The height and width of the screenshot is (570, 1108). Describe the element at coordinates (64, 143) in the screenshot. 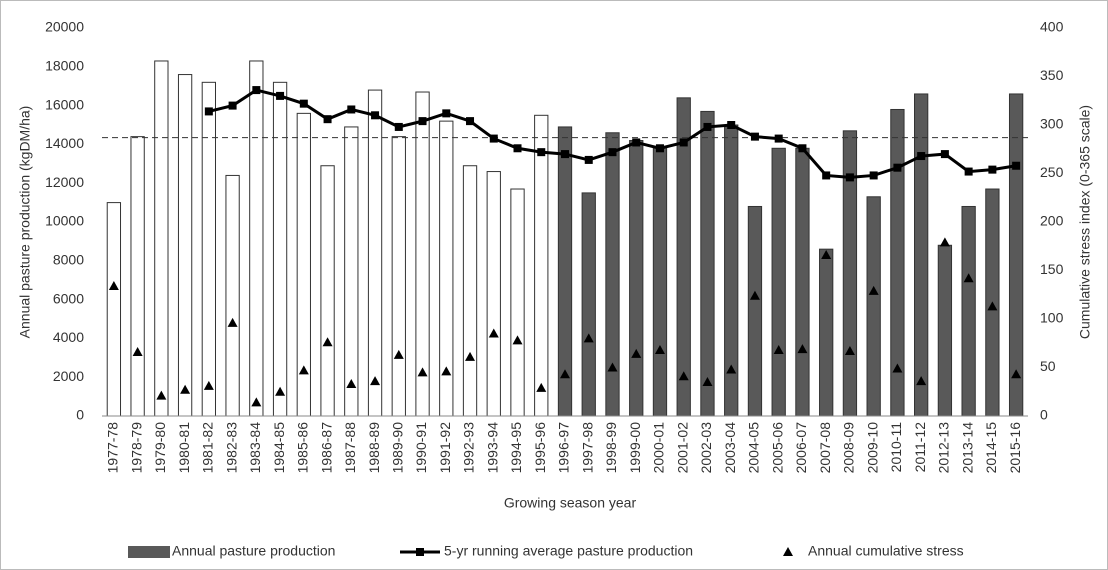

I see `y-tick-label: 14000` at that location.